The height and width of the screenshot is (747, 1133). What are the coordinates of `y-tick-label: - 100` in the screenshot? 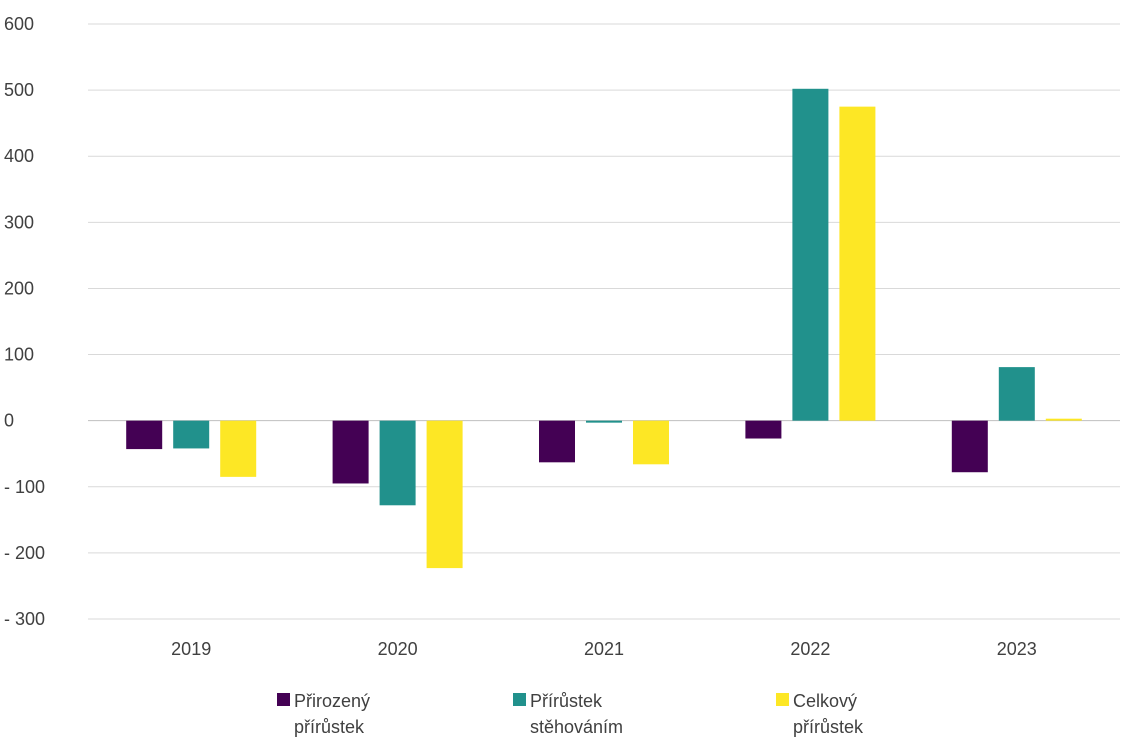 It's located at (24, 487).